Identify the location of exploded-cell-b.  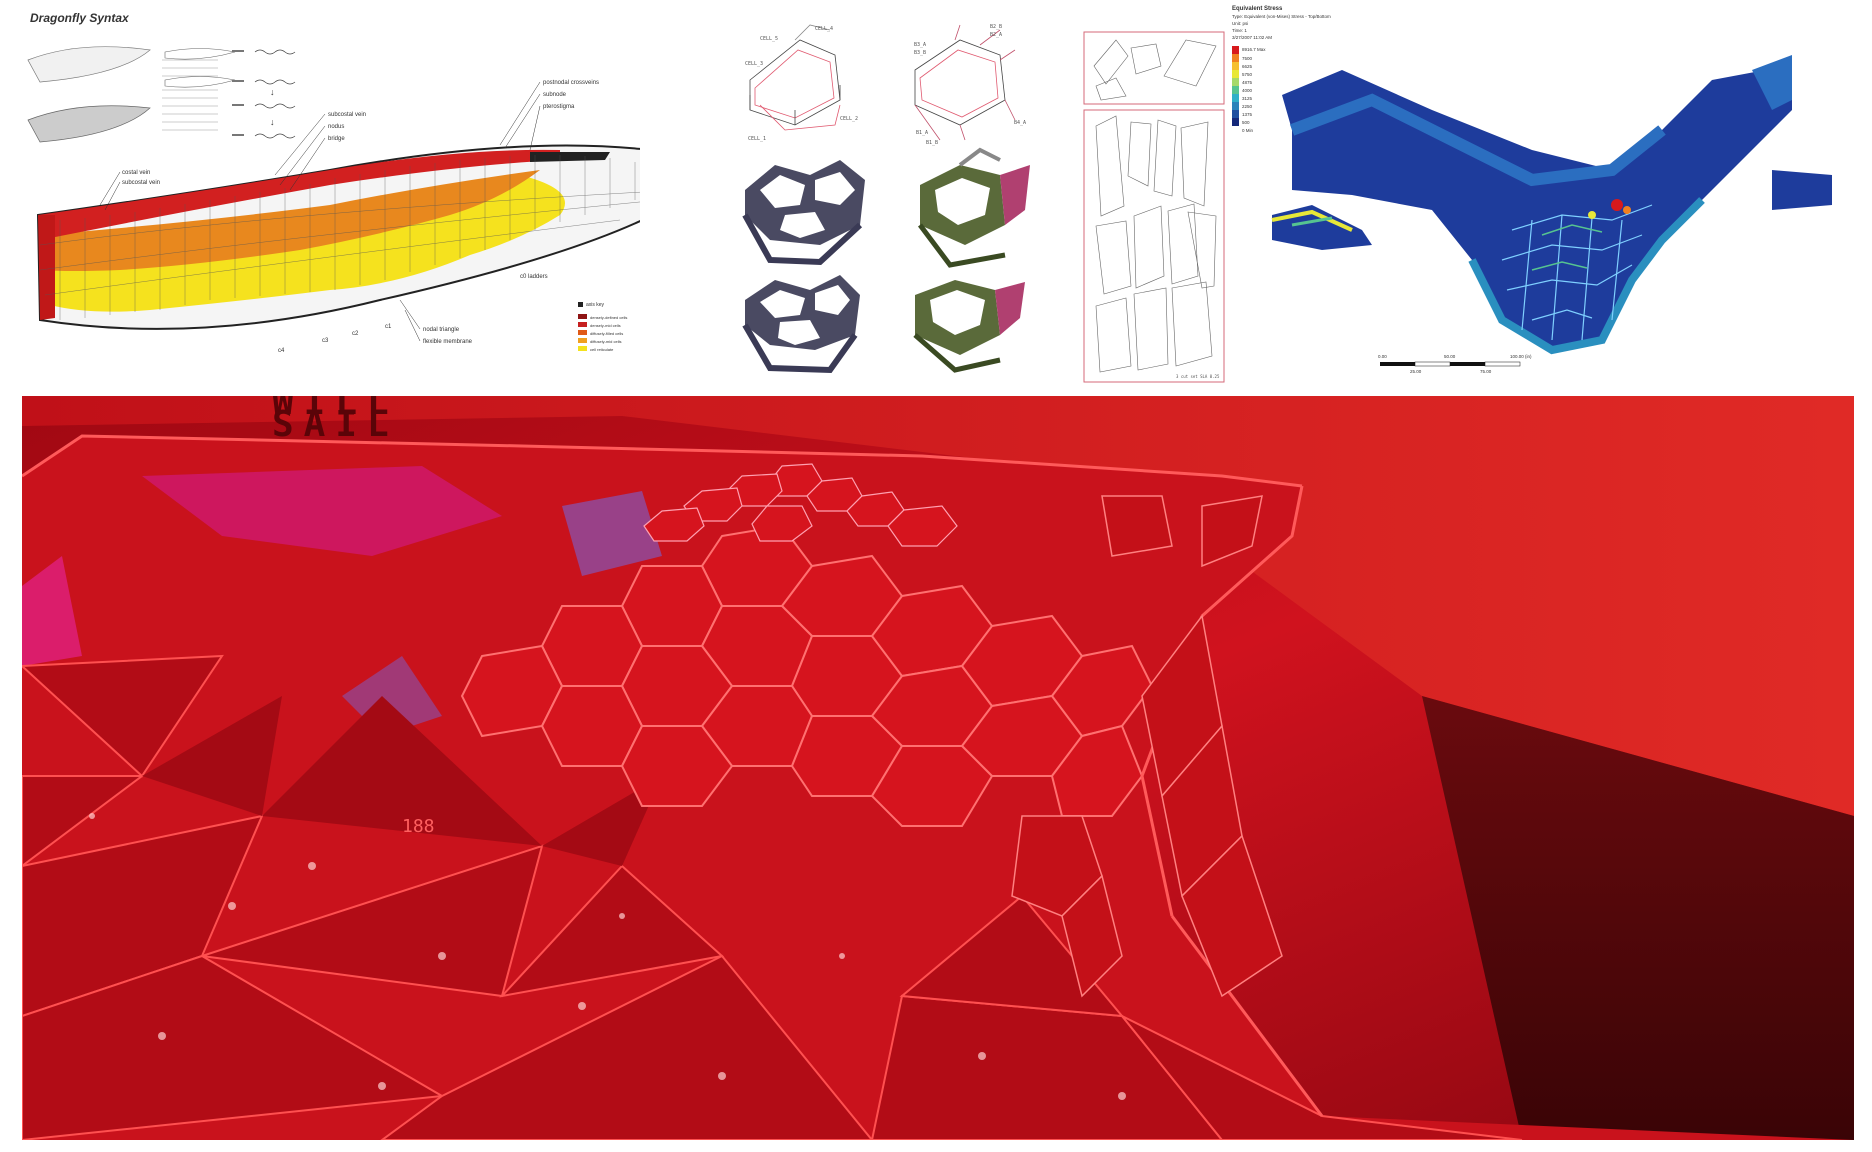
(965, 82).